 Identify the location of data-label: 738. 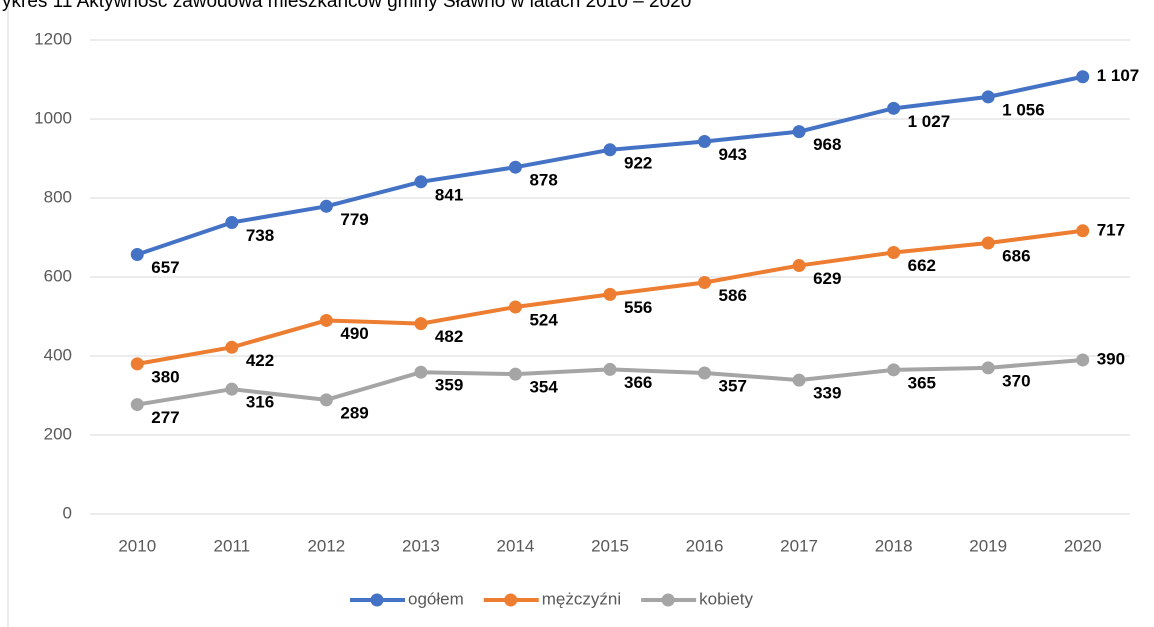
(260, 235).